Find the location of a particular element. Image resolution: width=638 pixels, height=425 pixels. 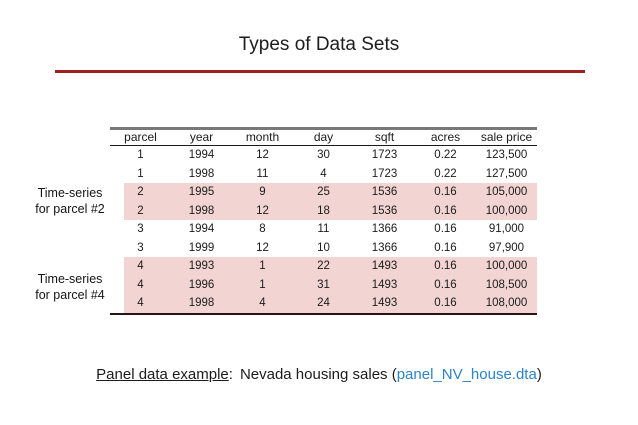

table-row: 4 1996 1 31 1493 0.16 108,500 is located at coordinates (323, 284).